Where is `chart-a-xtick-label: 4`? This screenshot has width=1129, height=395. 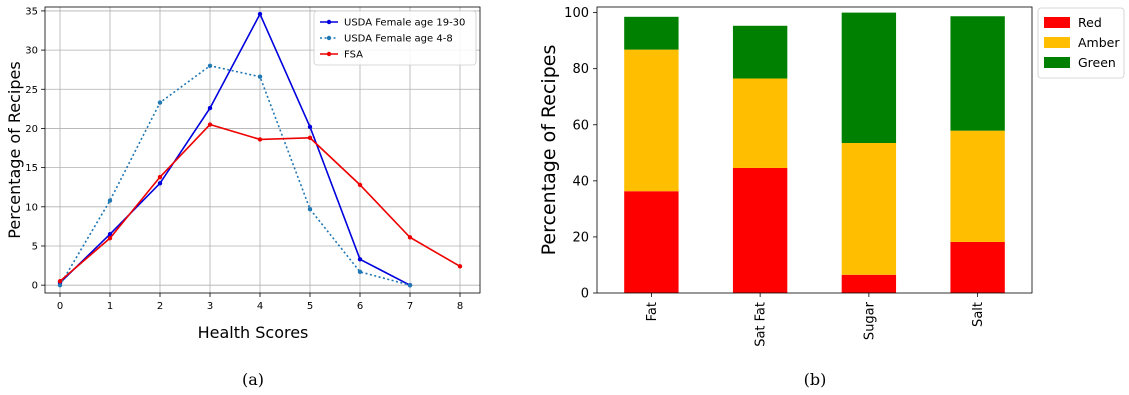
chart-a-xtick-label: 4 is located at coordinates (260, 306).